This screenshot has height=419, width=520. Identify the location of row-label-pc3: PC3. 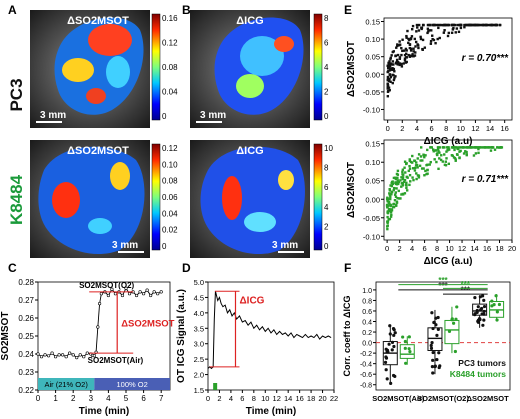
(16, 94).